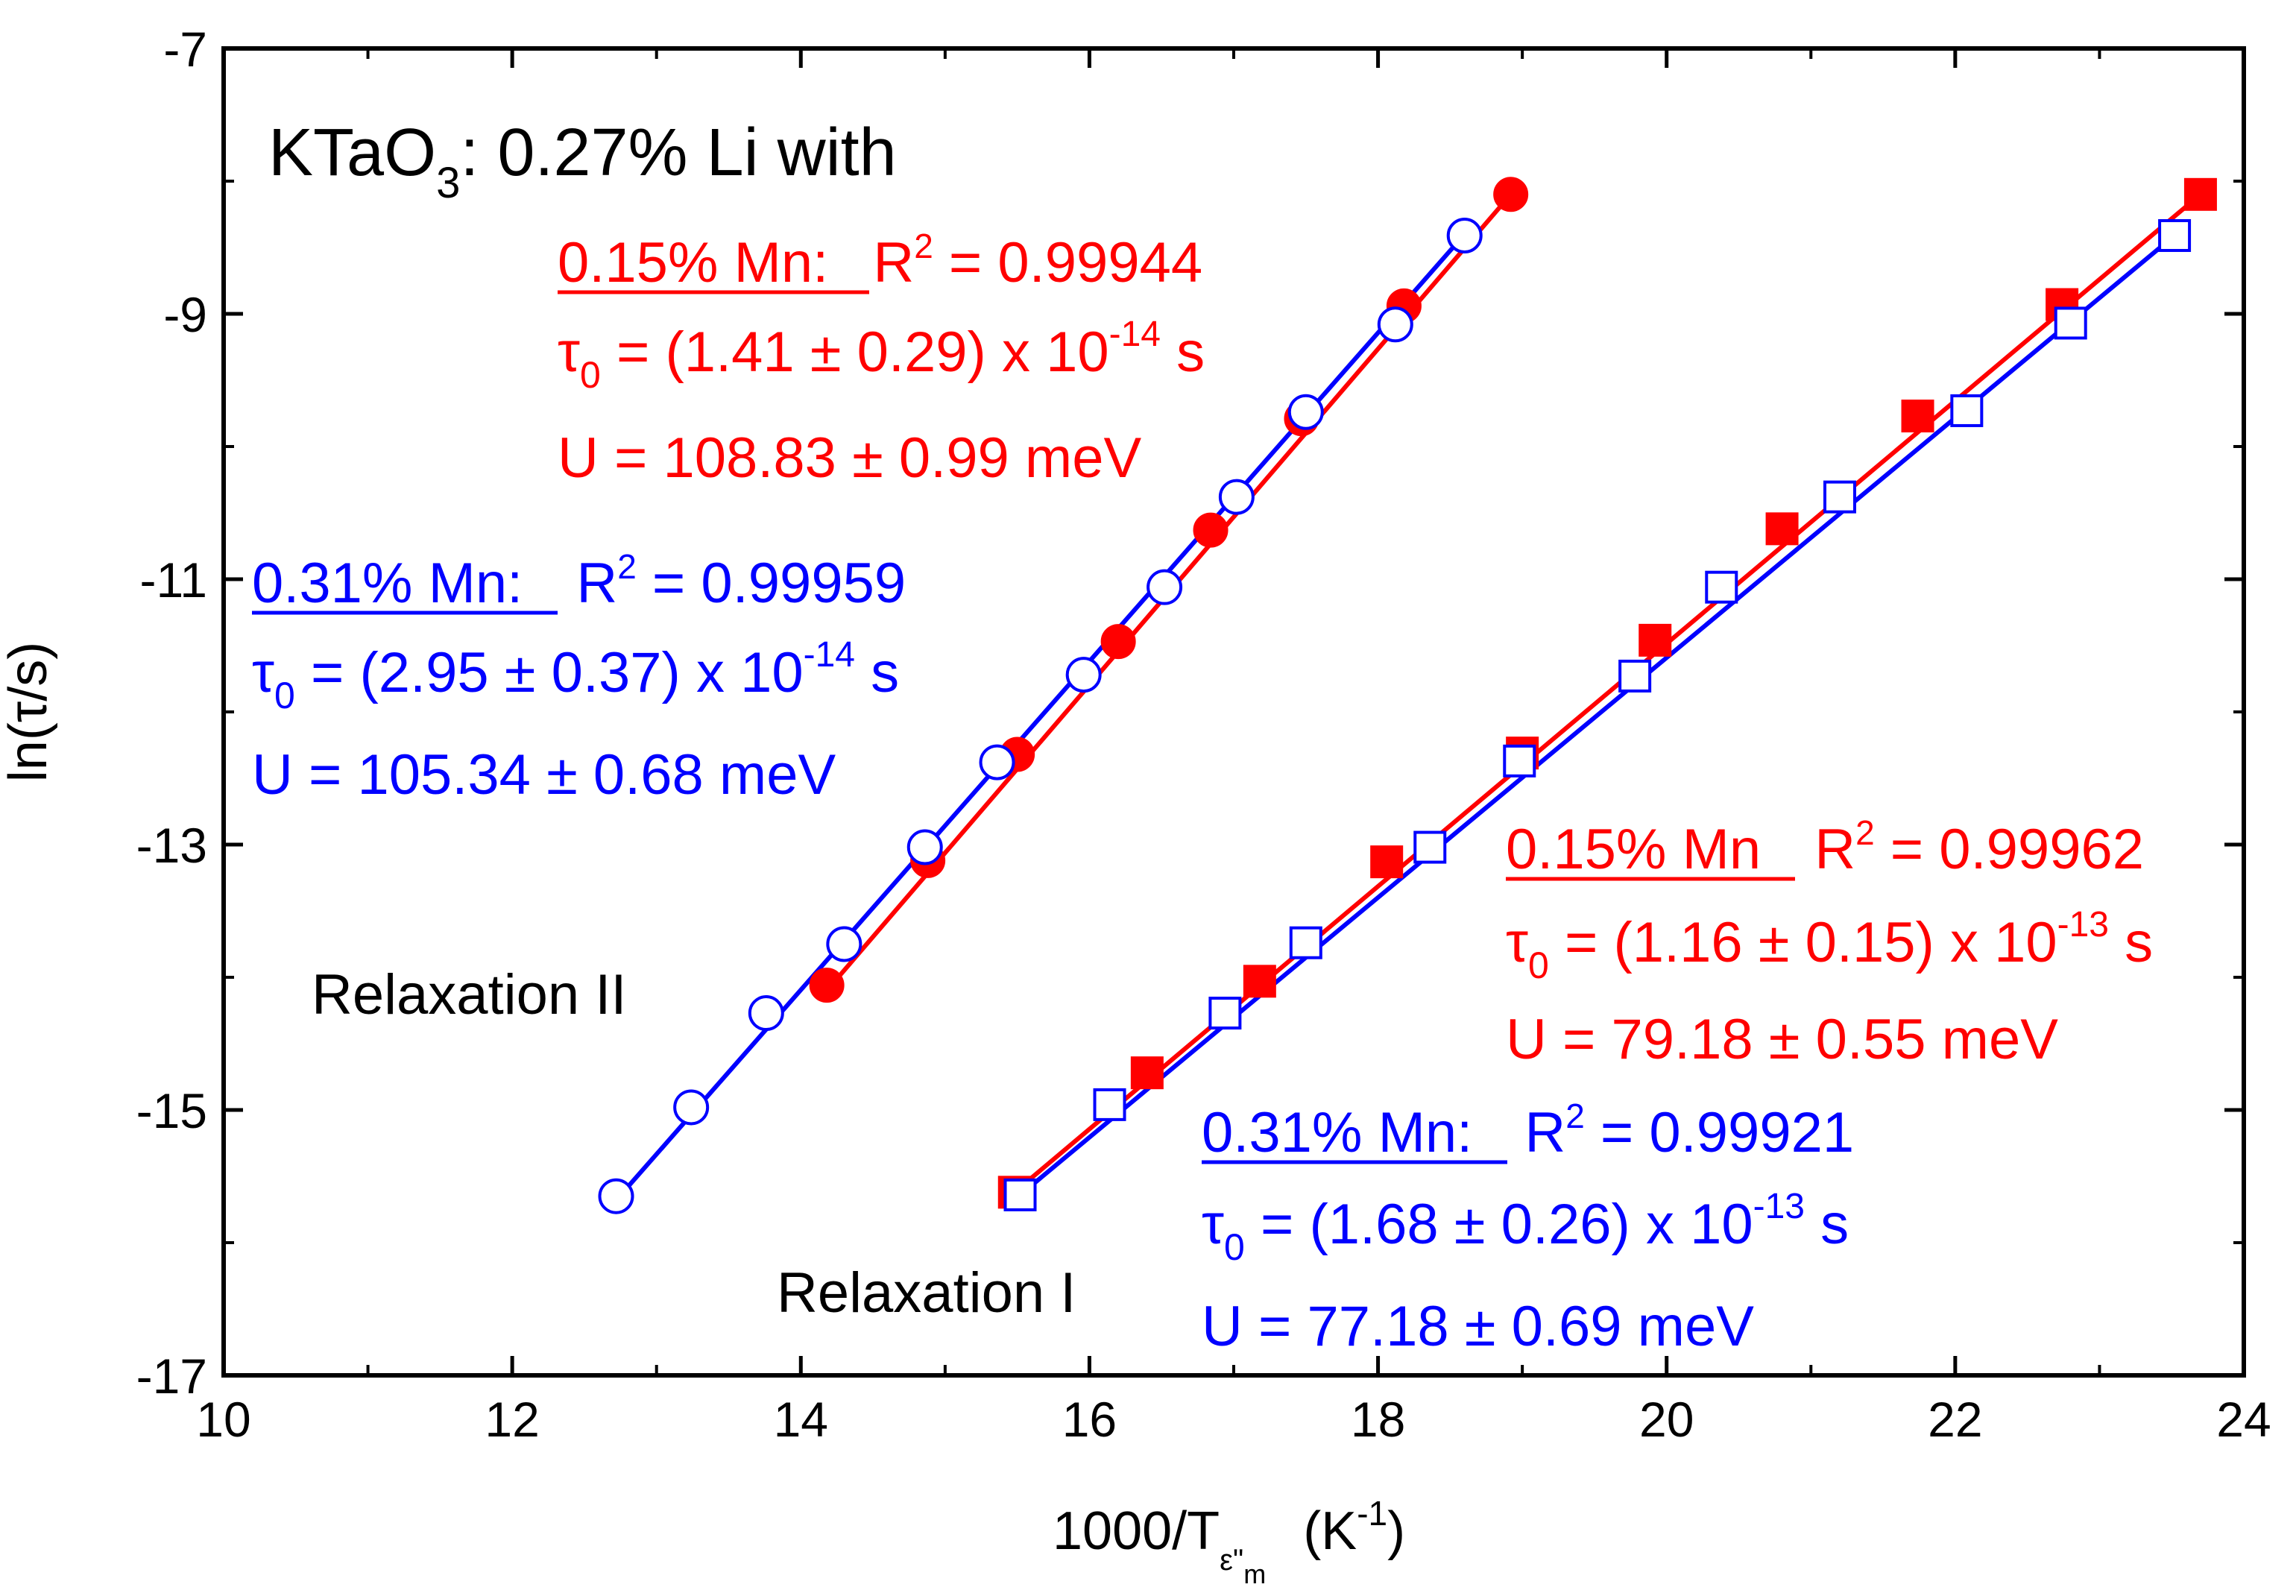  I want to click on svg-text:0.31% Mn:R2 = 0.99921: 0.31% Mn: R2 = 0.99921, so click(1528, 1130).